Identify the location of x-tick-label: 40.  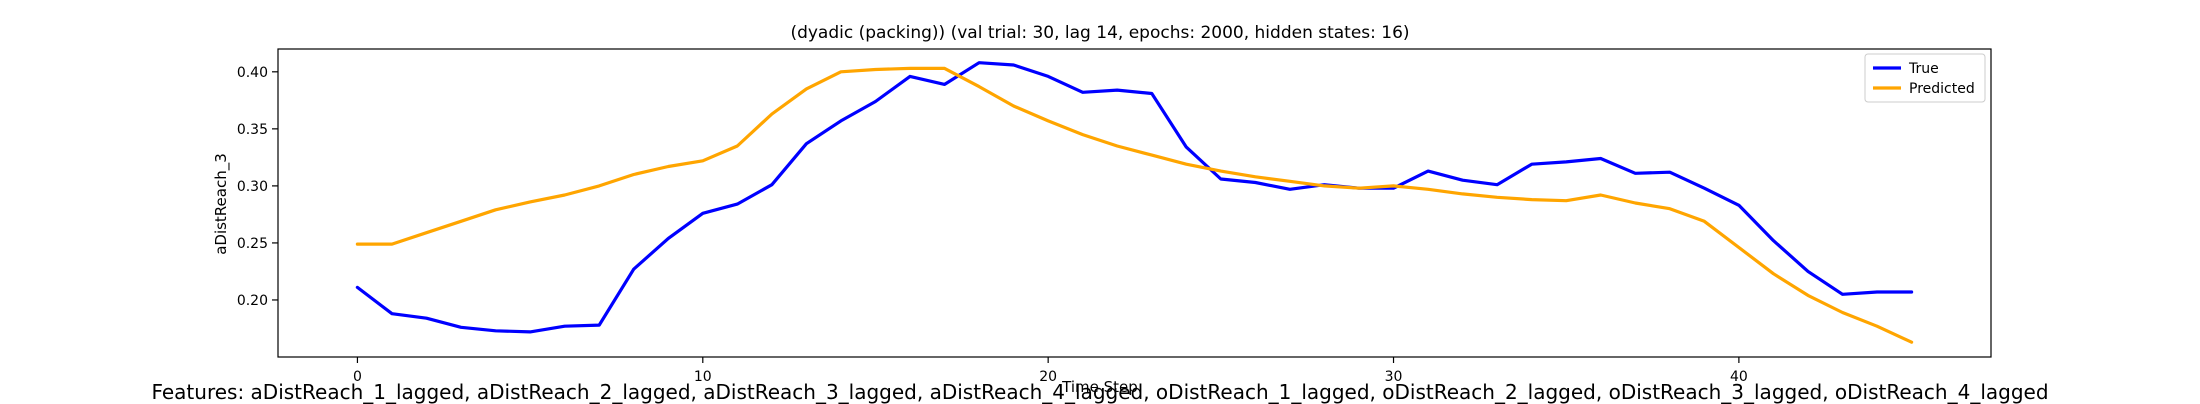
(1739, 377).